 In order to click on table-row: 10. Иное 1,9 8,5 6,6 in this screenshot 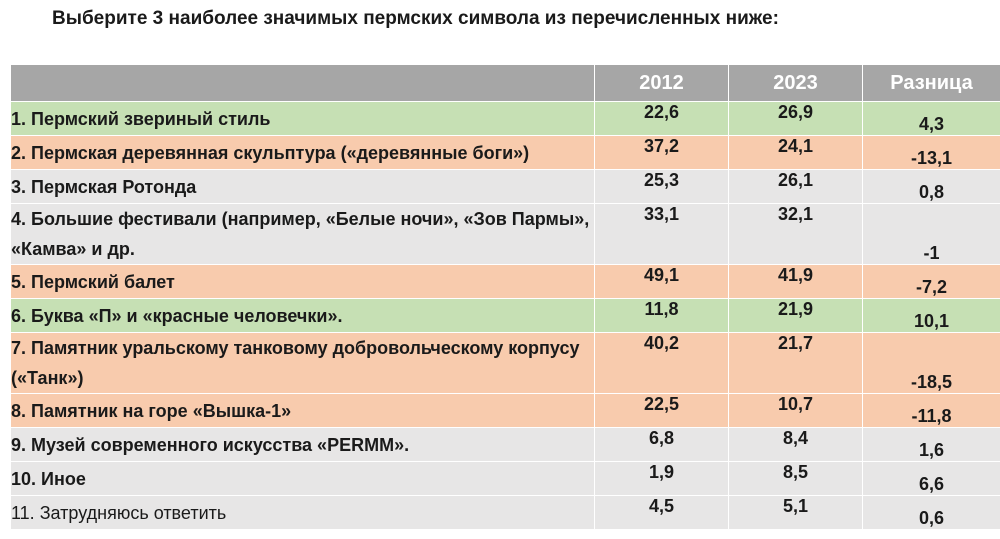, I will do `click(505, 478)`.